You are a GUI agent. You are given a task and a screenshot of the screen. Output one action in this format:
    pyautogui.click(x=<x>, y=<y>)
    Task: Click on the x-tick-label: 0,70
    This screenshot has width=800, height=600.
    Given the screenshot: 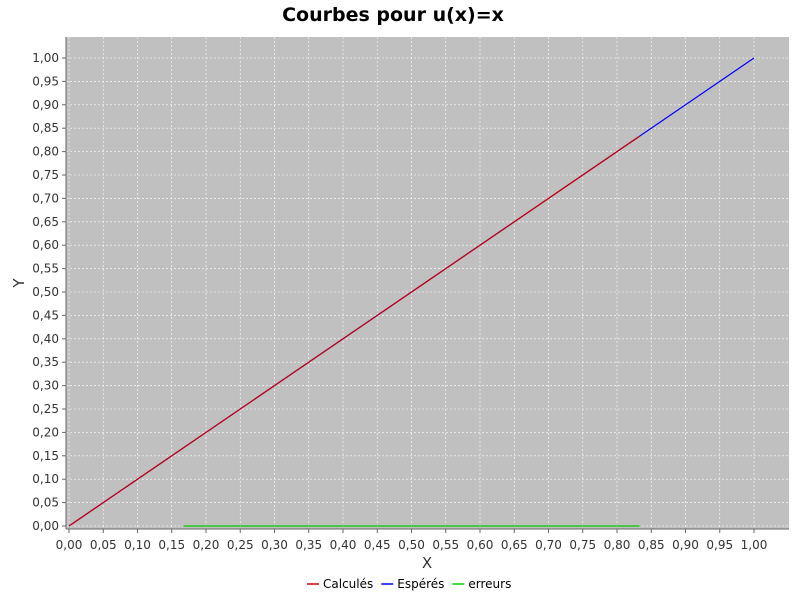 What is the action you would take?
    pyautogui.click(x=548, y=545)
    